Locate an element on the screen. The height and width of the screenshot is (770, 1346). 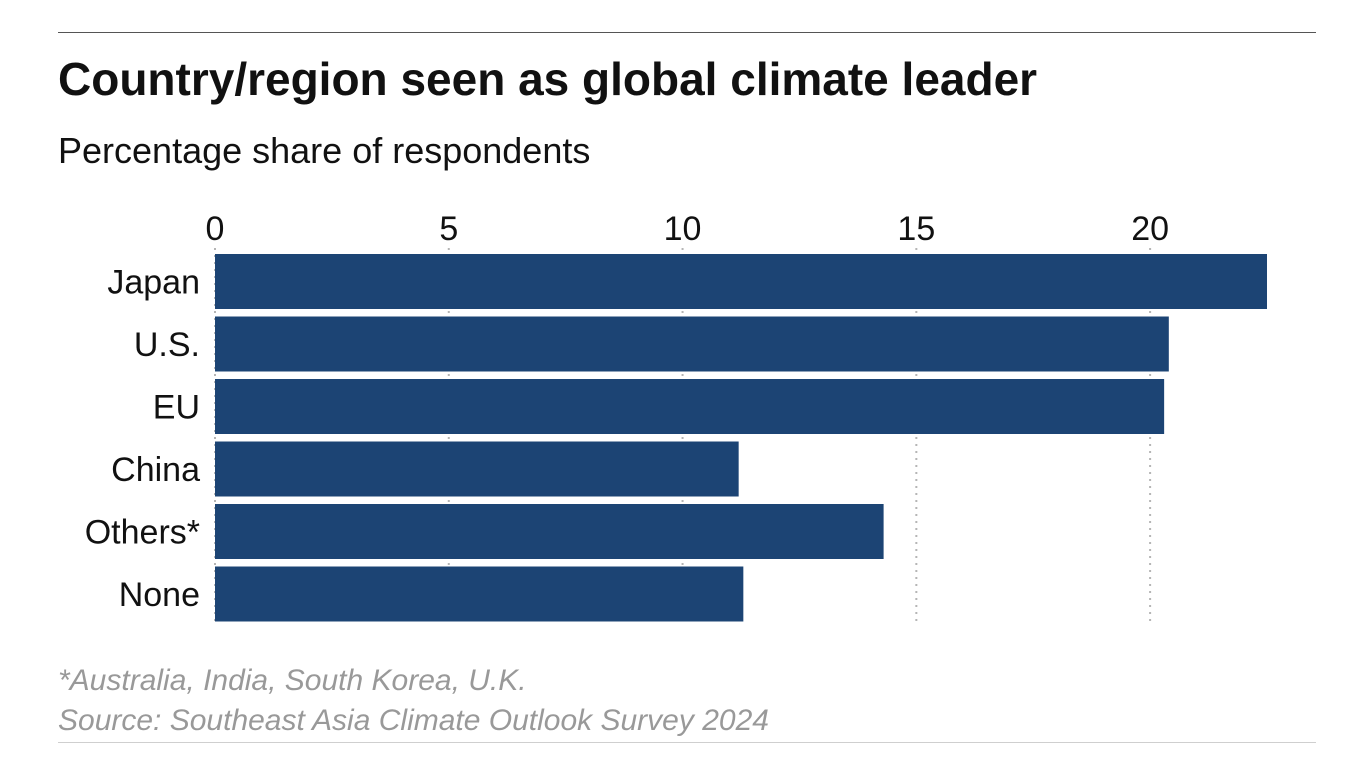
category-label: China is located at coordinates (155, 470).